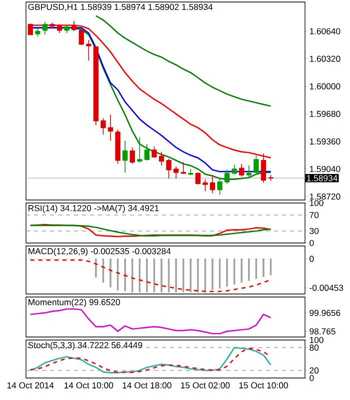  What do you see at coordinates (322, 178) in the screenshot?
I see `ref-line-label: 1.58934` at bounding box center [322, 178].